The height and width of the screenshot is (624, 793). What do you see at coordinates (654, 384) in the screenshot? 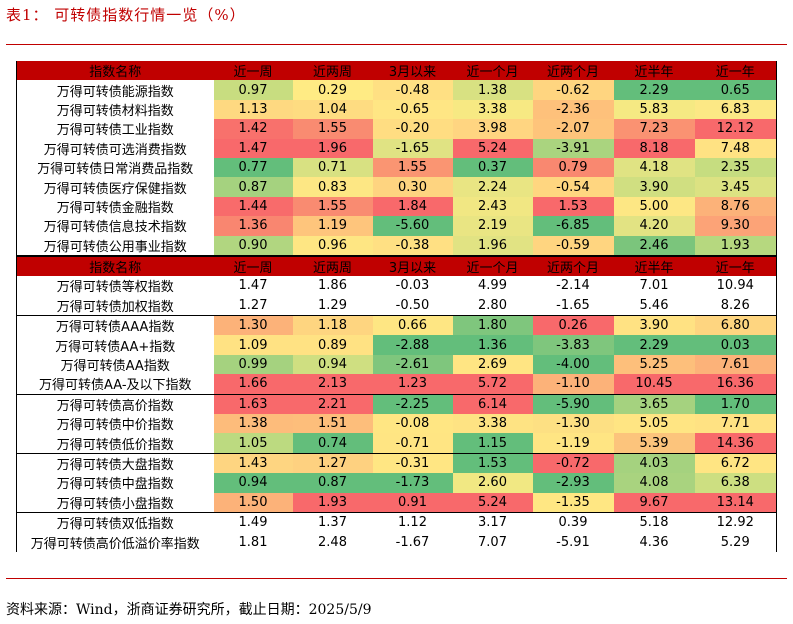
I see `value-cell: 10.45` at bounding box center [654, 384].